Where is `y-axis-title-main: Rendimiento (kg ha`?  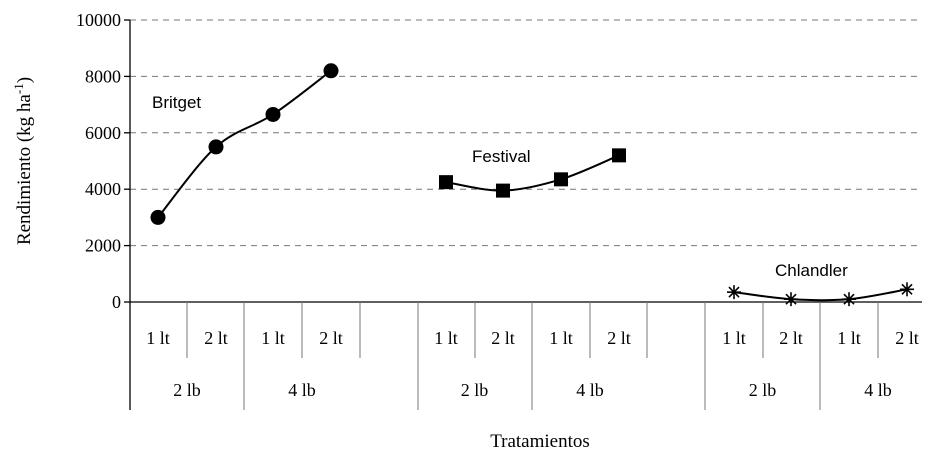 y-axis-title-main: Rendimiento (kg ha is located at coordinates (24, 169).